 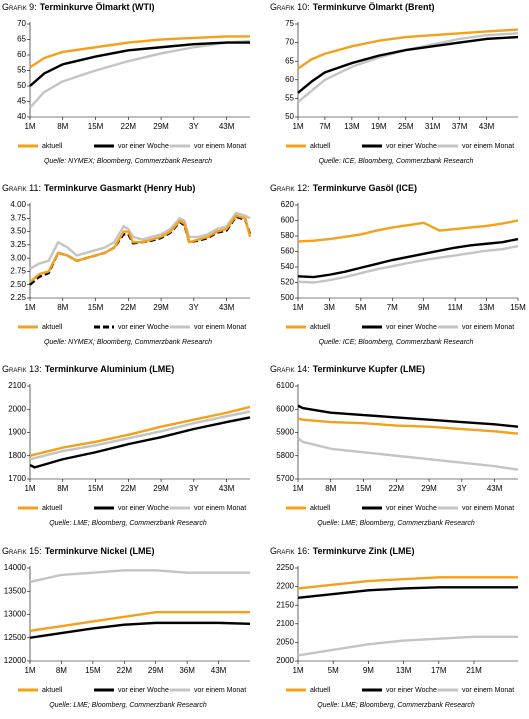 I want to click on y-tick-label: 620, so click(x=288, y=204).